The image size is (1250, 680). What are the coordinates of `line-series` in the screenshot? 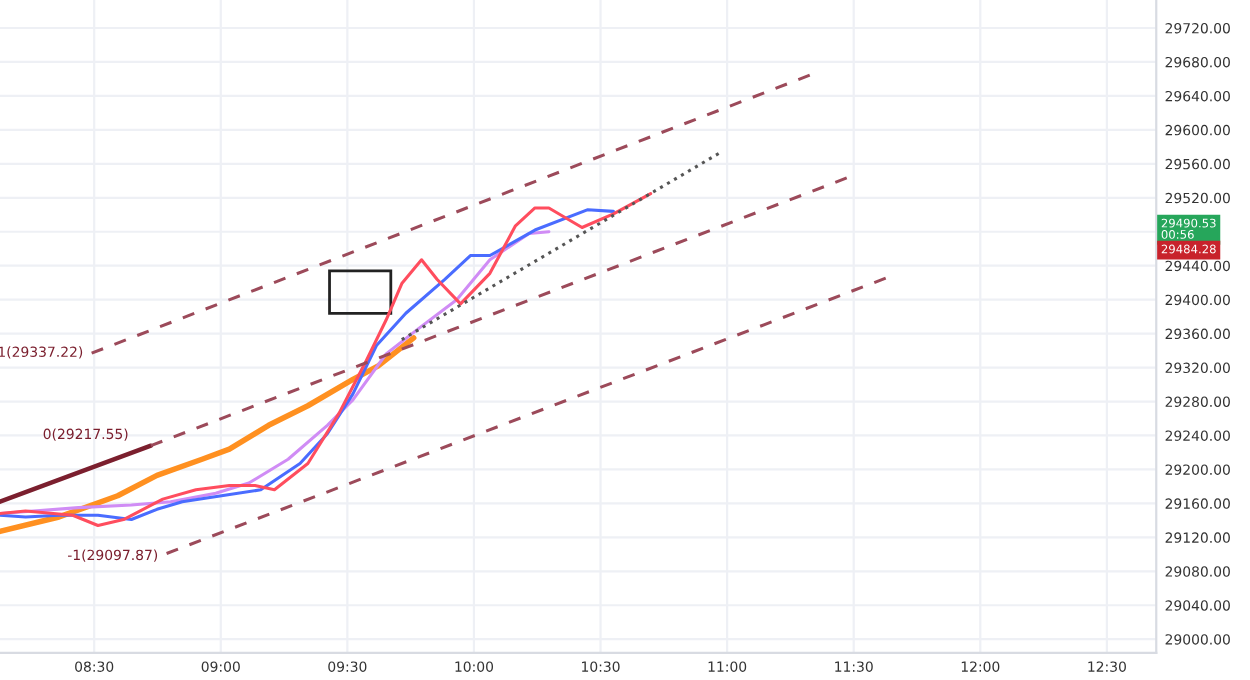 It's located at (208, 435).